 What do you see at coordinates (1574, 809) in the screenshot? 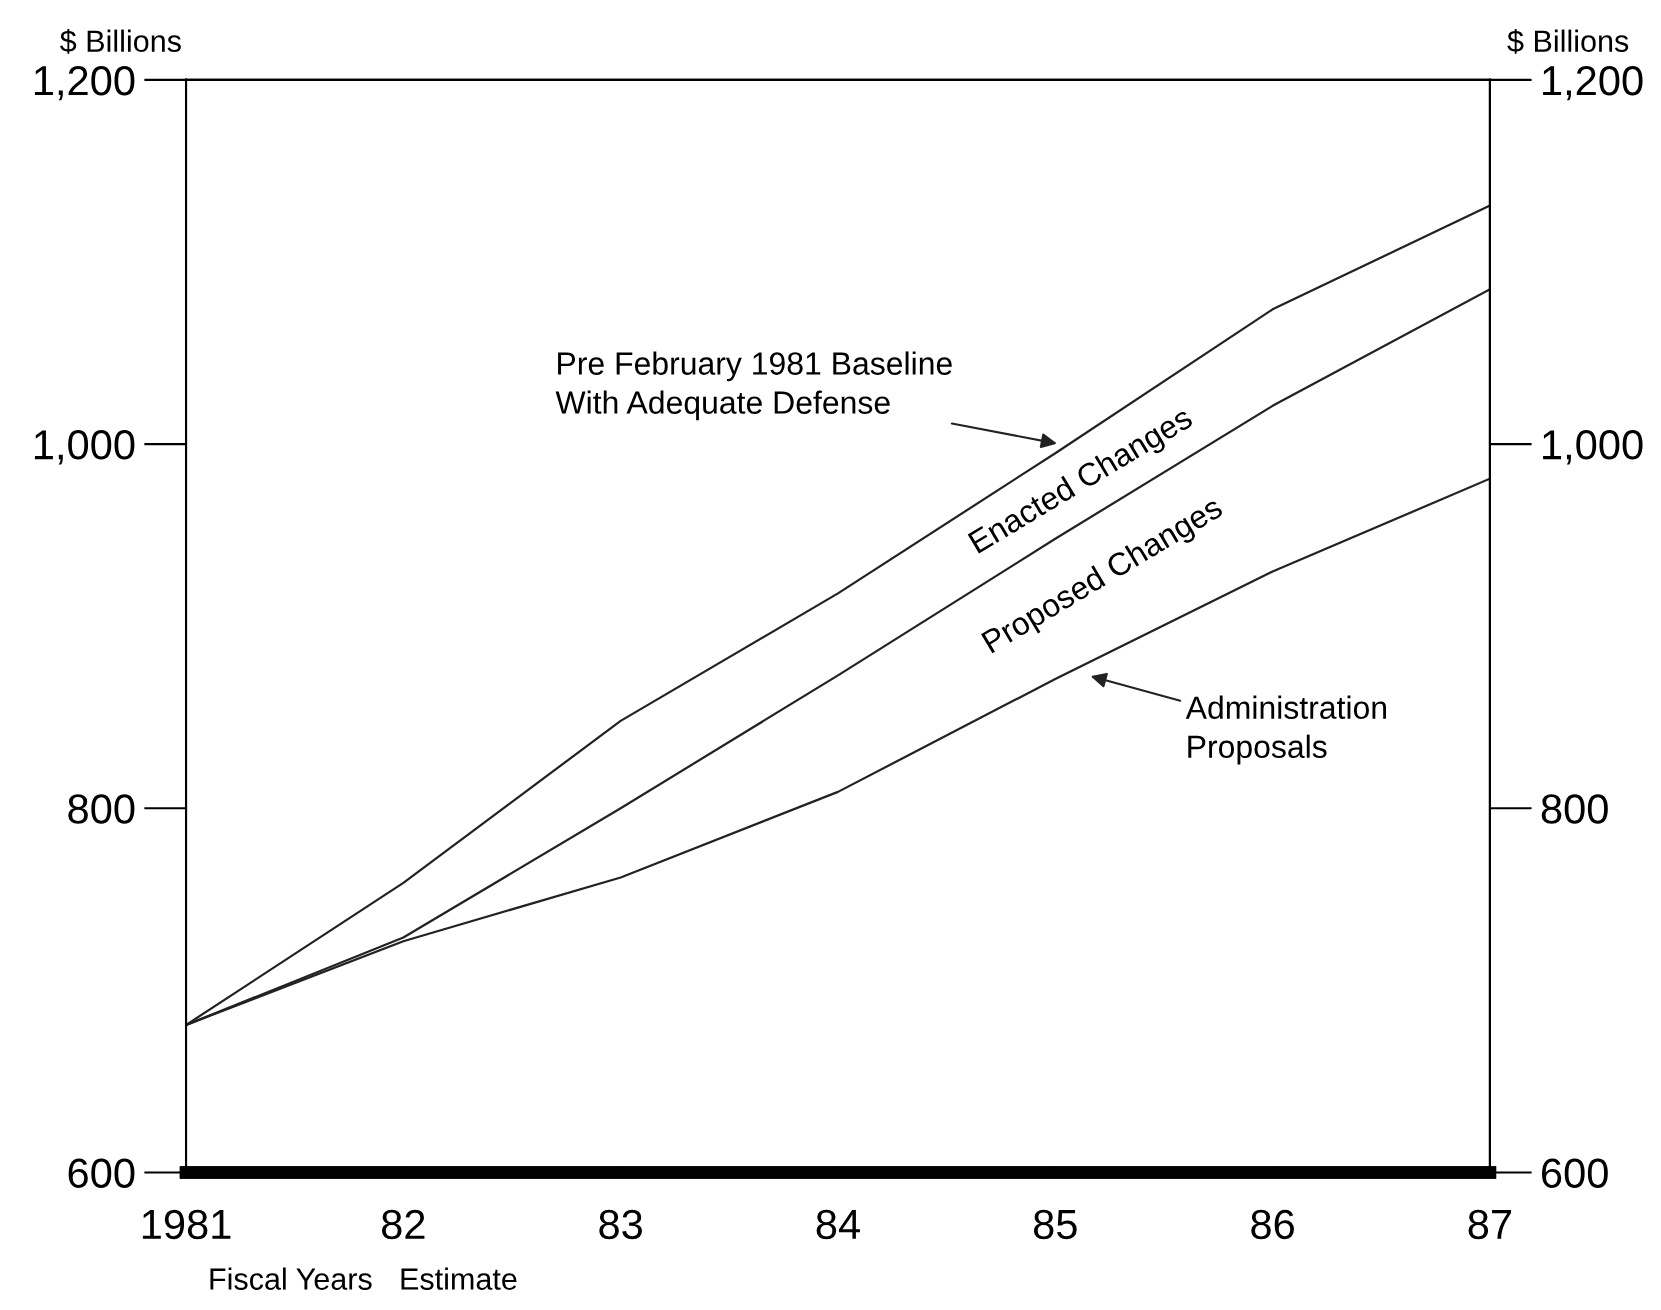
I see `y2-tick-label: 800` at bounding box center [1574, 809].